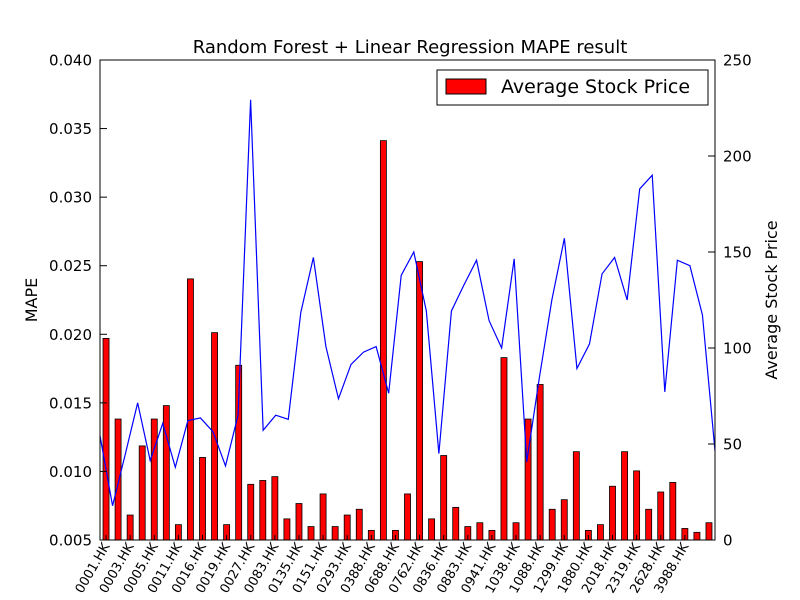  I want to click on right-axis-label: Average Stock Price, so click(771, 299).